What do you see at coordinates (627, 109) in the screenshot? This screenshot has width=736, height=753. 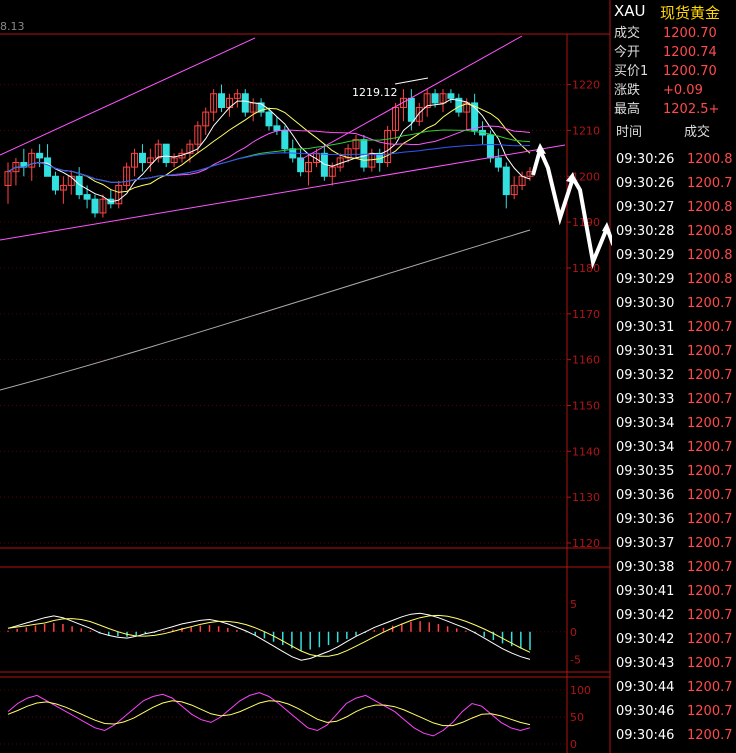 I see `quote-label: 最高` at bounding box center [627, 109].